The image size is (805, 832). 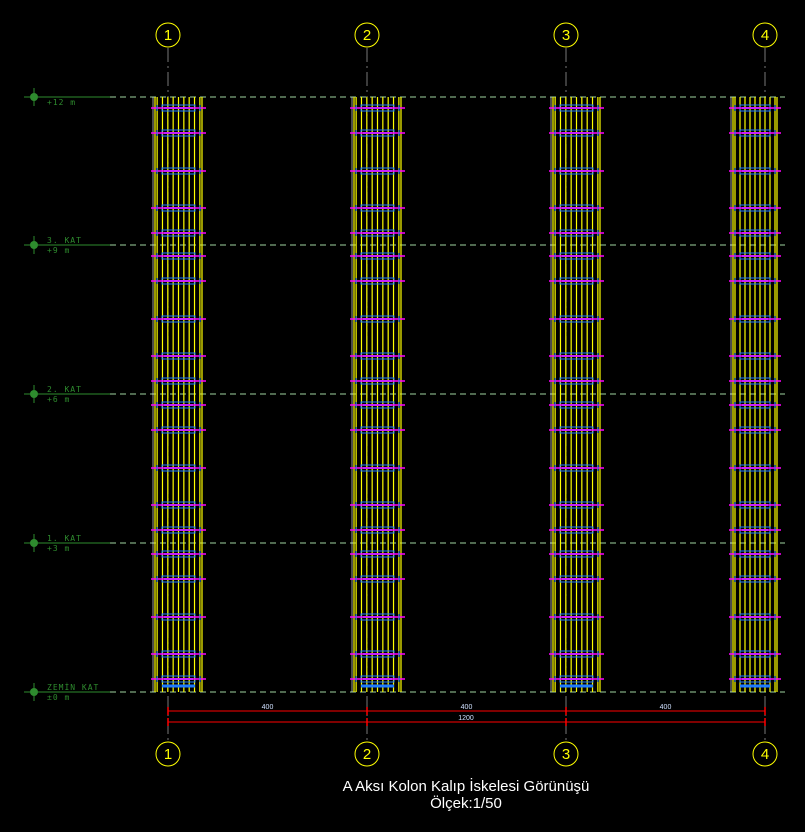 What do you see at coordinates (73, 687) in the screenshot?
I see `level-name: ZEMİN KAT` at bounding box center [73, 687].